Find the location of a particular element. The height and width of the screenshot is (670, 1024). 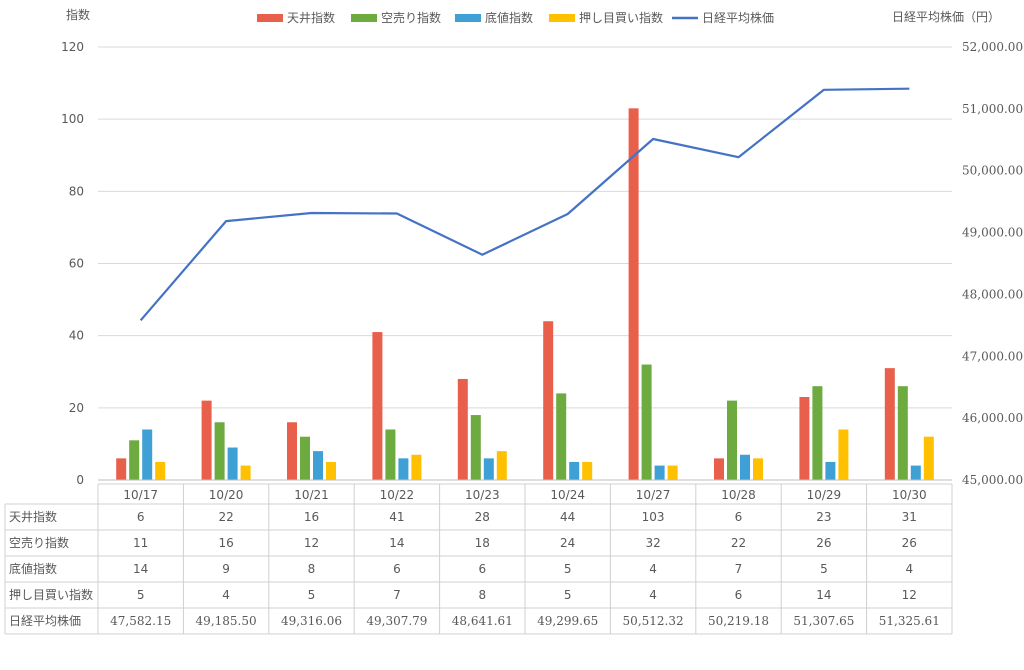

table-cell: 14 is located at coordinates (396, 543).